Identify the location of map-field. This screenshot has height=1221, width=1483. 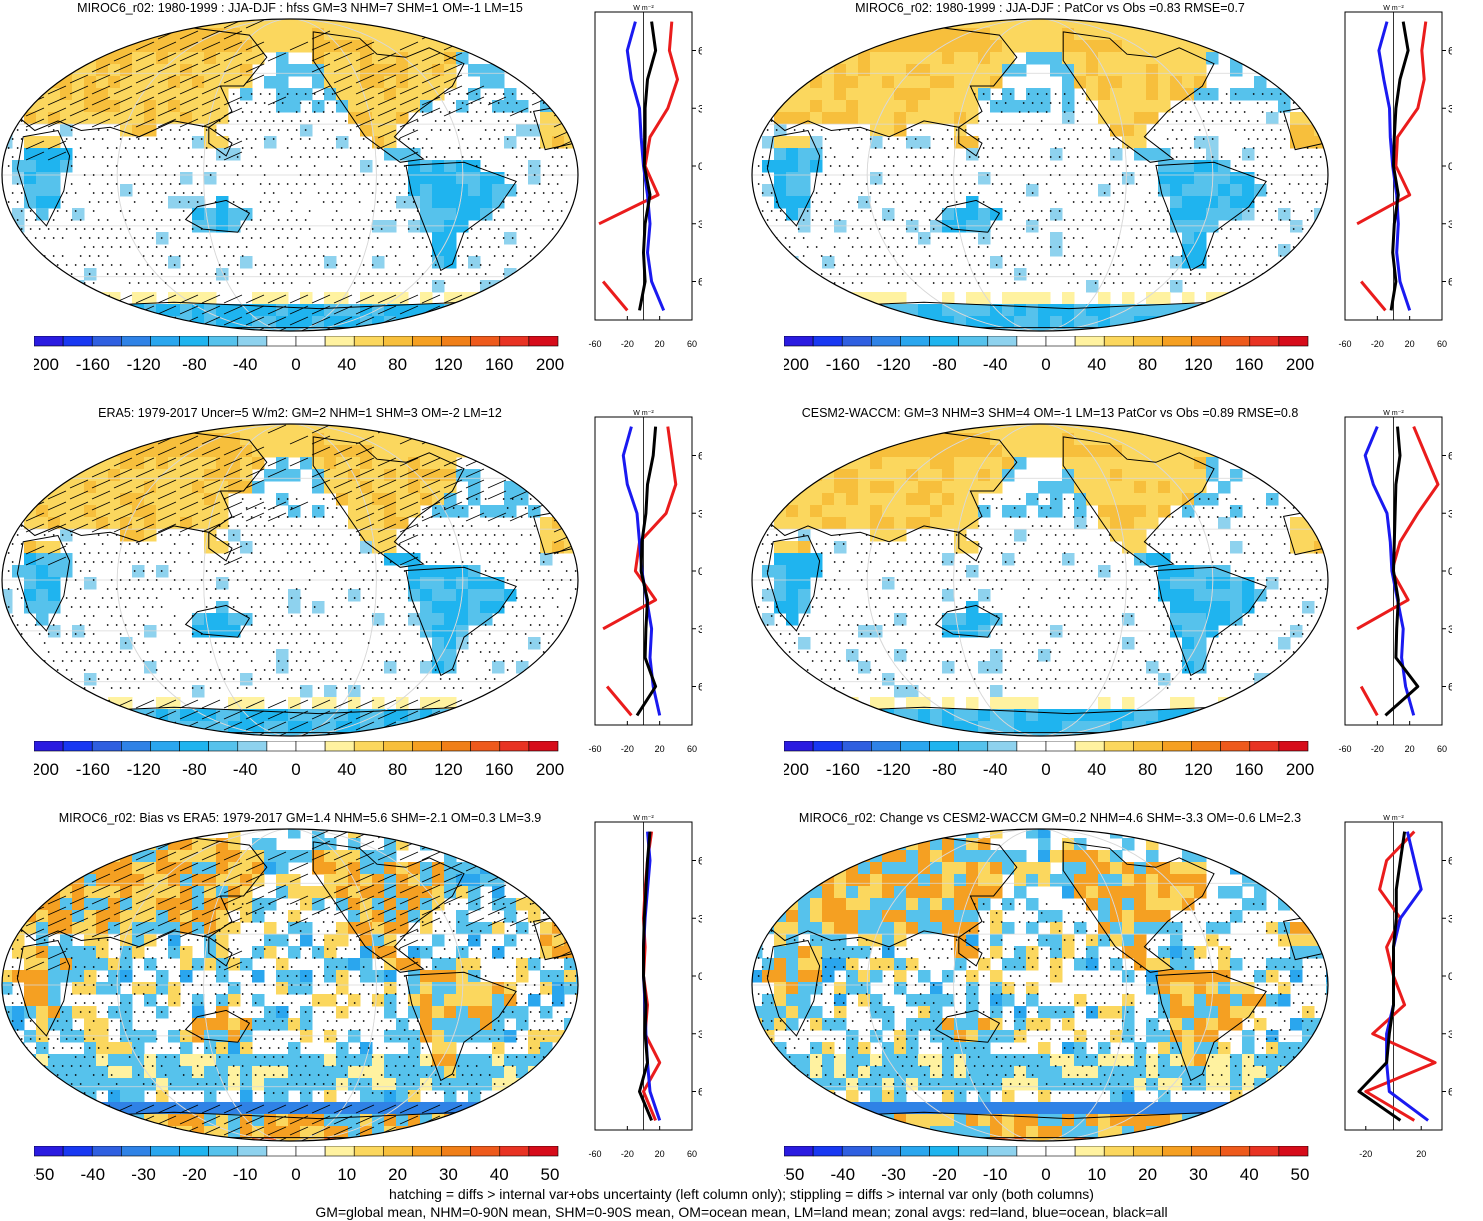
(290, 580).